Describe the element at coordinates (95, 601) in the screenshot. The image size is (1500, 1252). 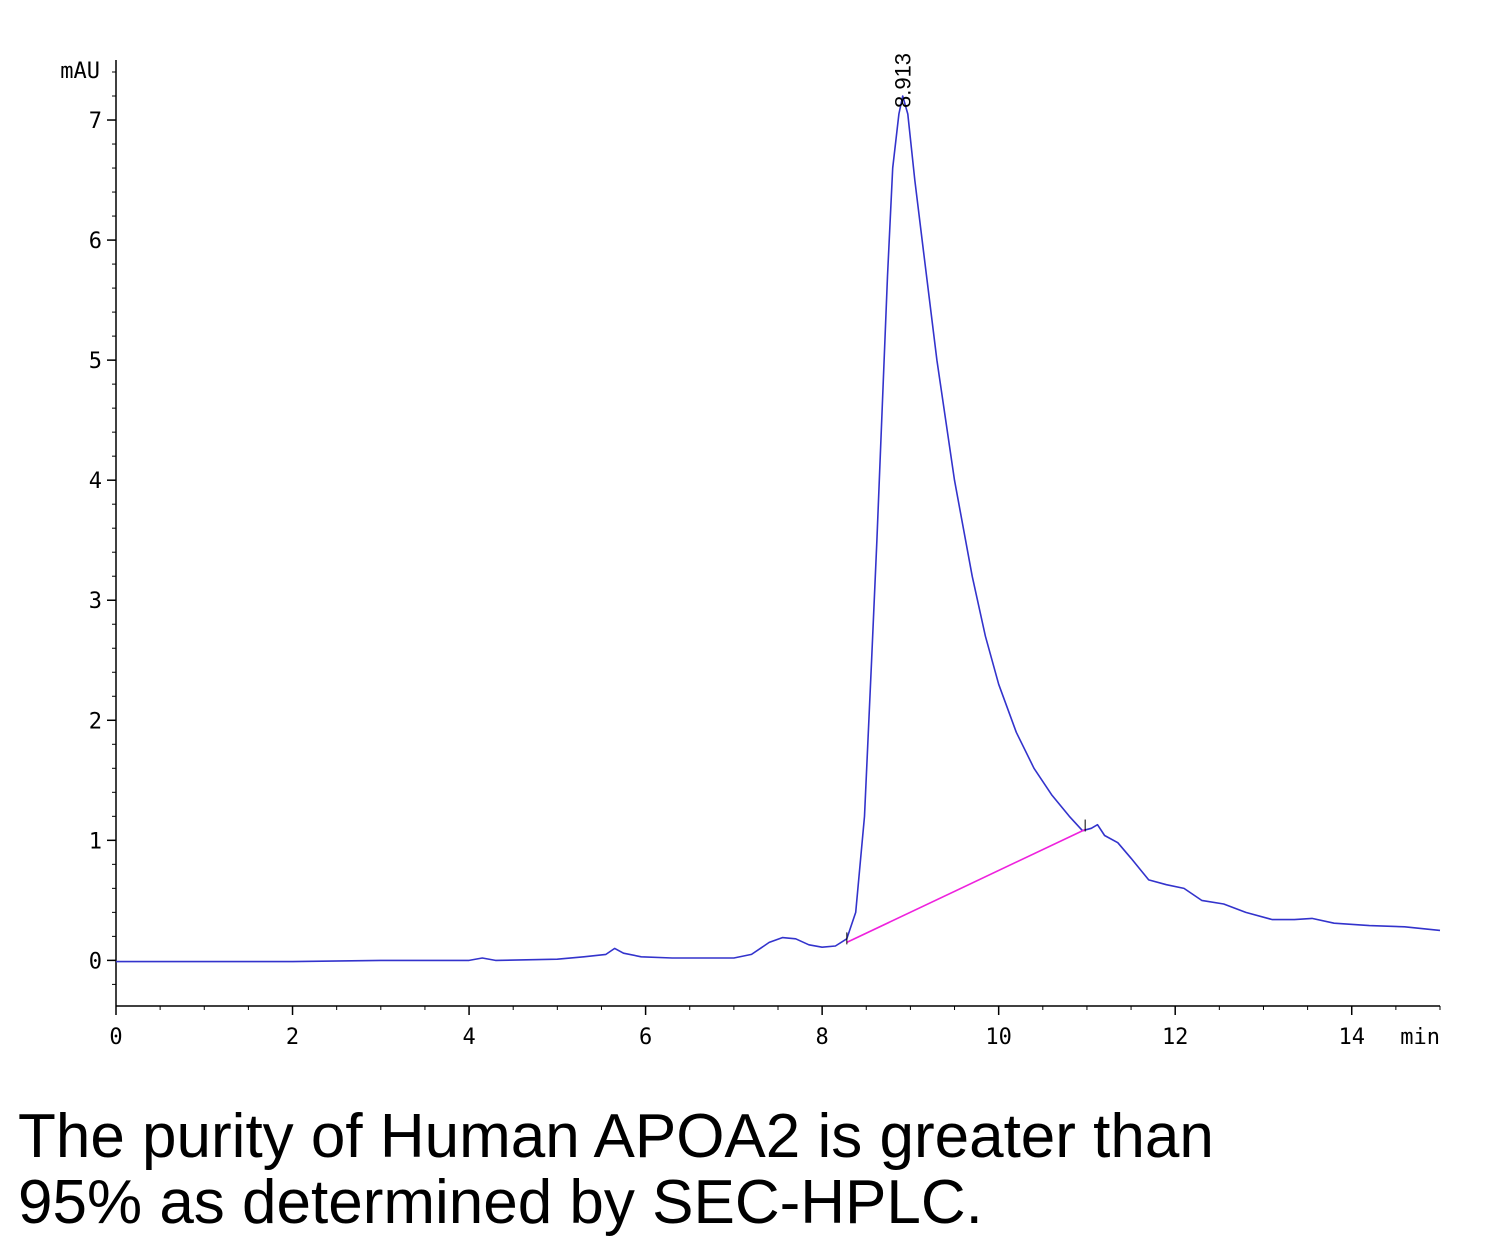
I see `y-tick-label: 3` at that location.